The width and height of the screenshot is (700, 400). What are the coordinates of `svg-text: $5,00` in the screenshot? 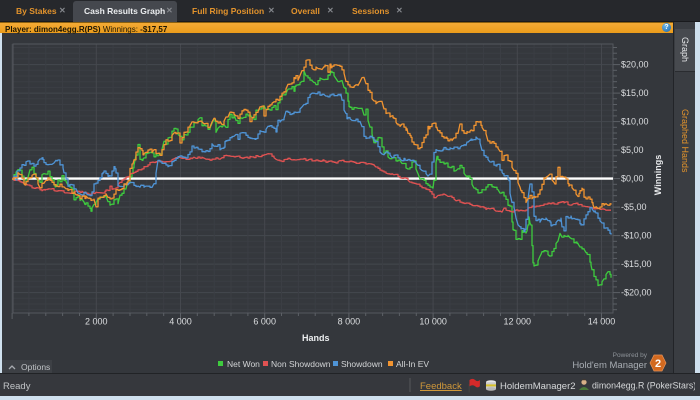 It's located at (632, 150).